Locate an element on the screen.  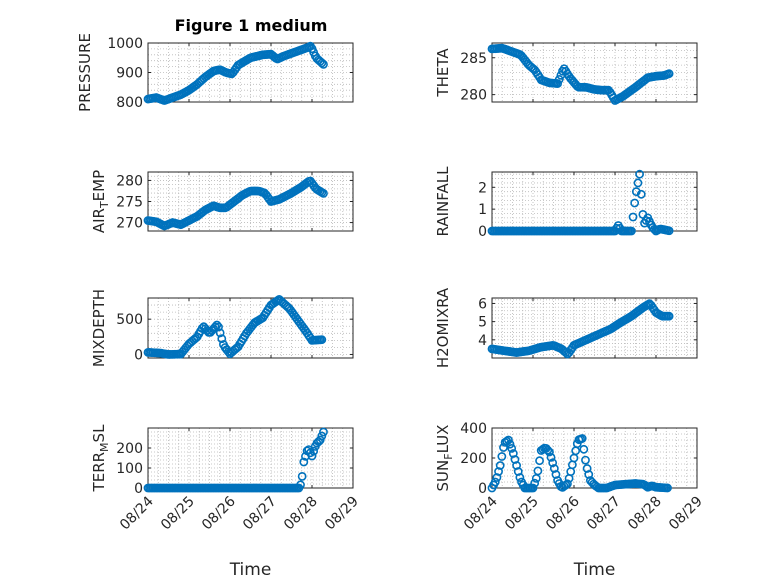
subplot-mixdepth: 0 500 MIXDEPTH is located at coordinates (222, 328).